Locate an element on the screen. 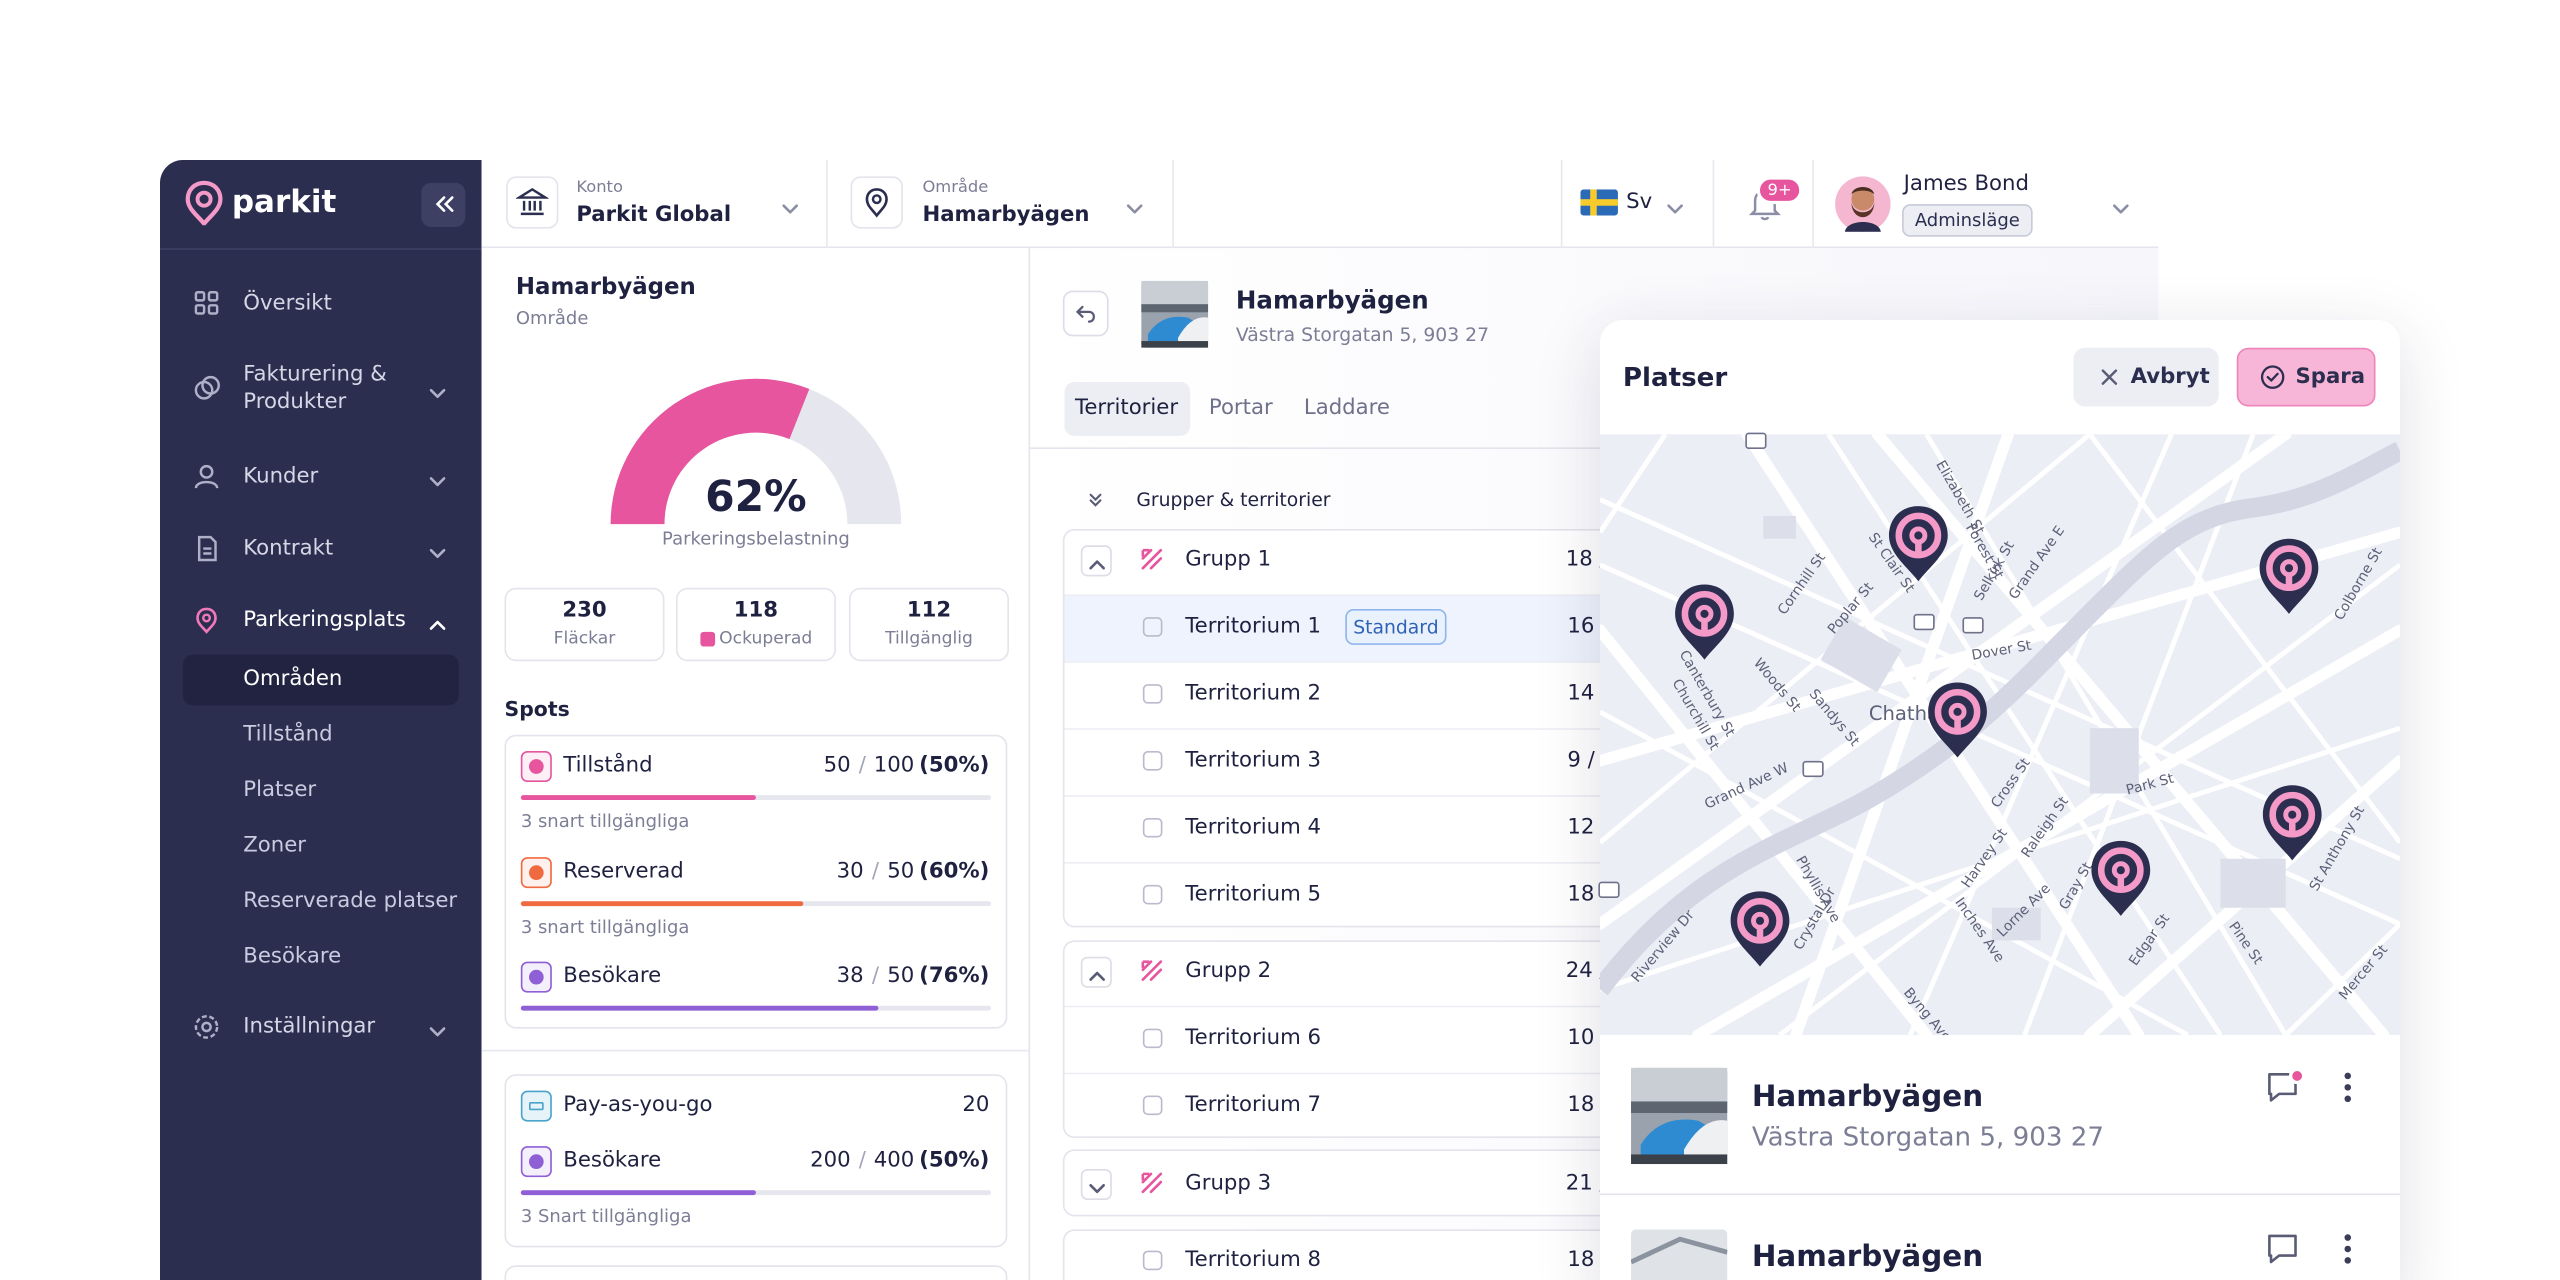 This screenshot has height=1280, width=2560. subnav-item: Platser is located at coordinates (280, 790).